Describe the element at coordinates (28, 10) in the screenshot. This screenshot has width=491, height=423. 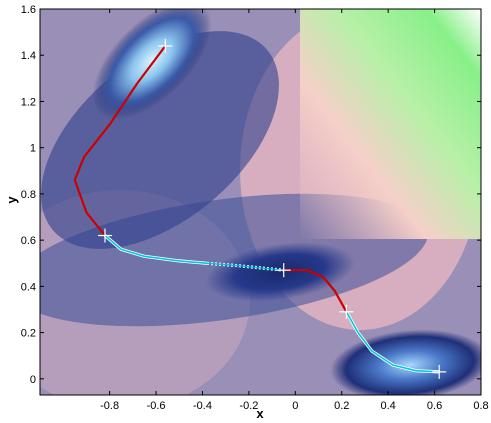
I see `y-tick-label: 1.6` at that location.